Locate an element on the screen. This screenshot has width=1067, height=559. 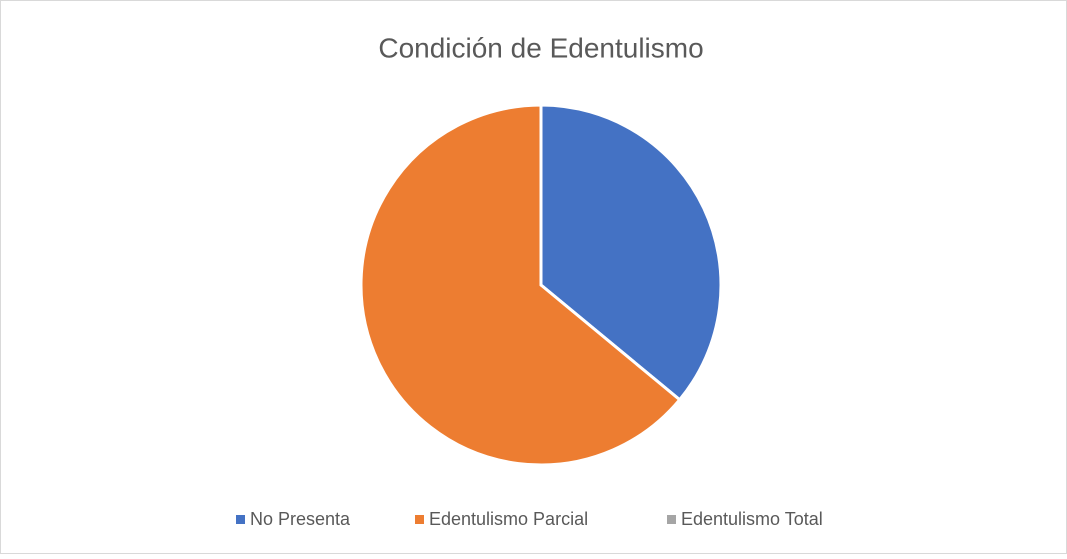
legend-label: No Presenta is located at coordinates (300, 519).